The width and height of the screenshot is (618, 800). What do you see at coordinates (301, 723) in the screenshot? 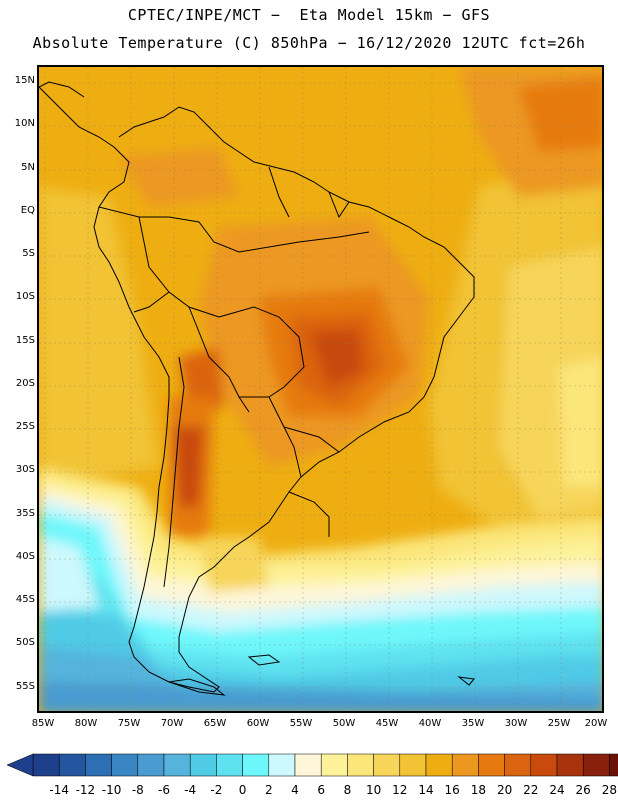
I see `lon-label: 55W` at bounding box center [301, 723].